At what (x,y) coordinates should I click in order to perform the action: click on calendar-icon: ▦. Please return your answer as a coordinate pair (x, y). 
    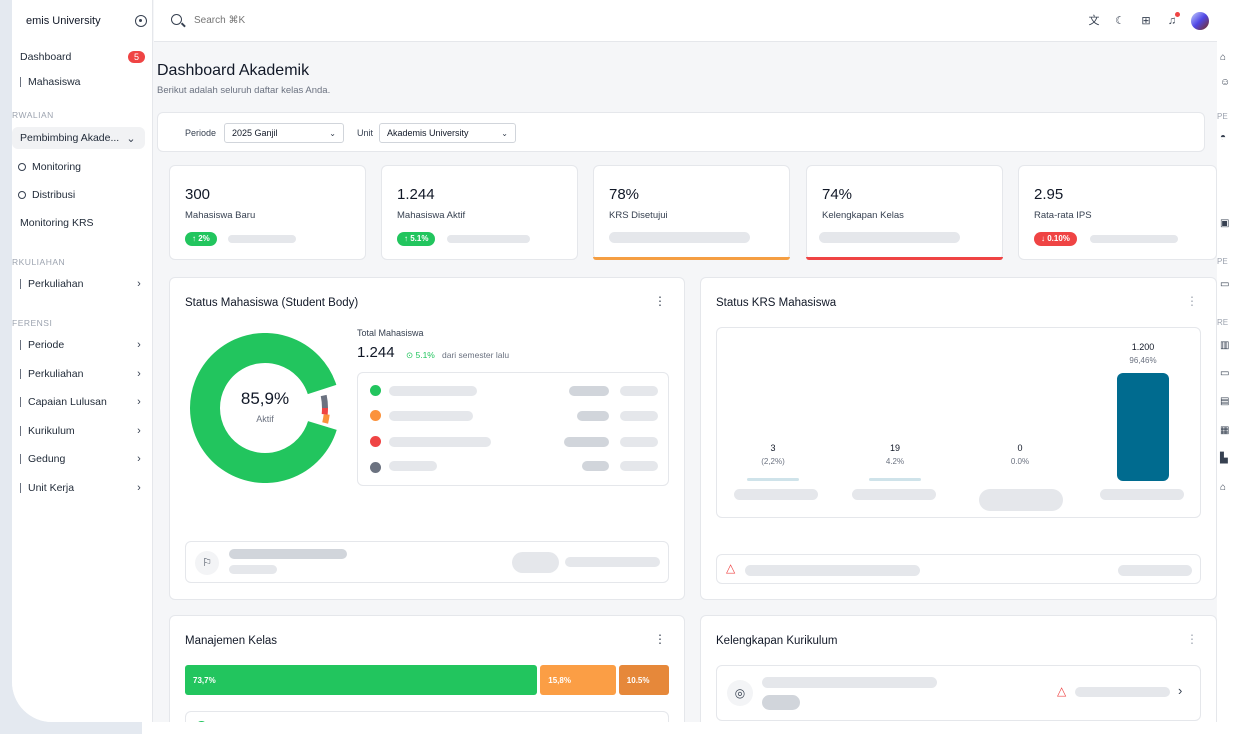
    Looking at the image, I should click on (1225, 430).